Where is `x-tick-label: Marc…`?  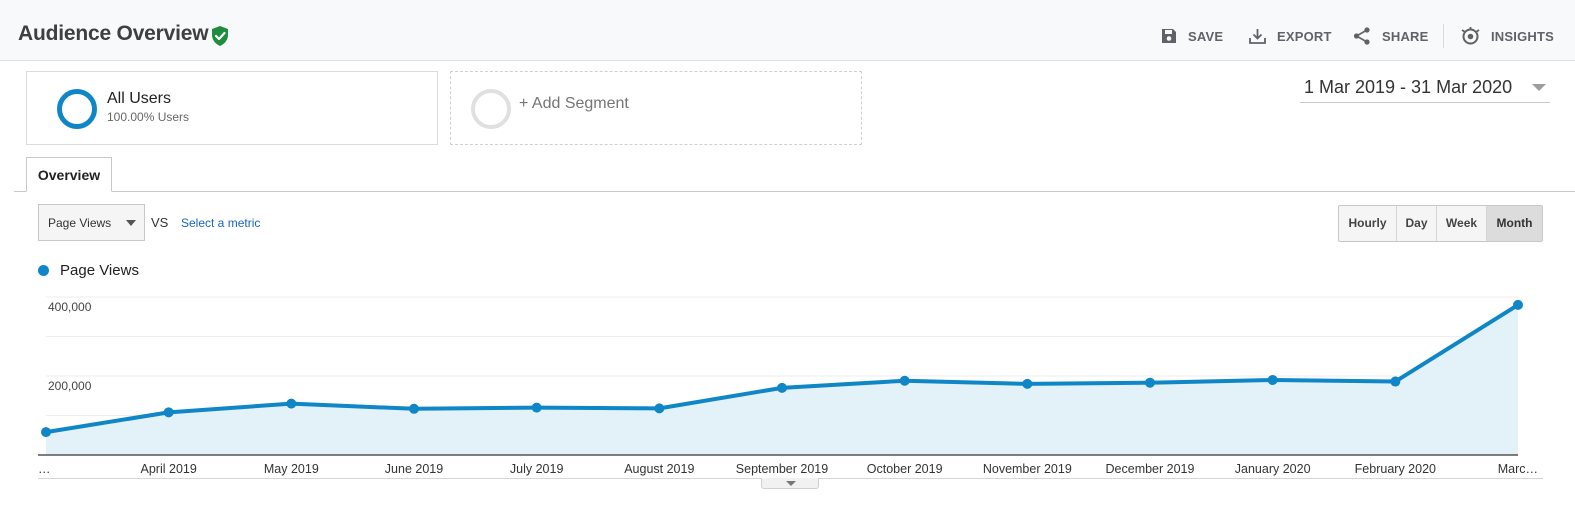
x-tick-label: Marc… is located at coordinates (1518, 469).